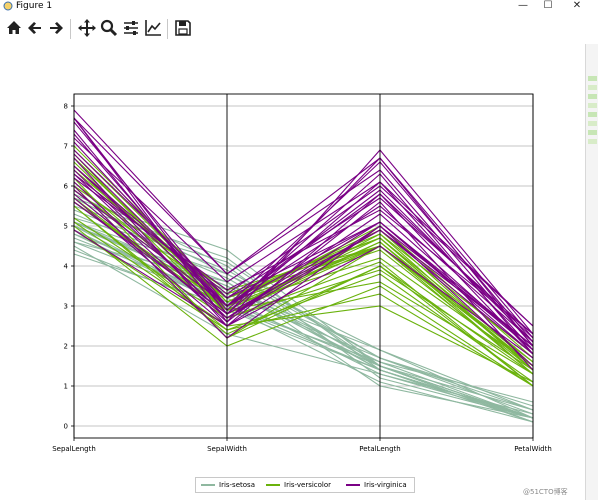  I want to click on y-tick-label: 7, so click(66, 147).